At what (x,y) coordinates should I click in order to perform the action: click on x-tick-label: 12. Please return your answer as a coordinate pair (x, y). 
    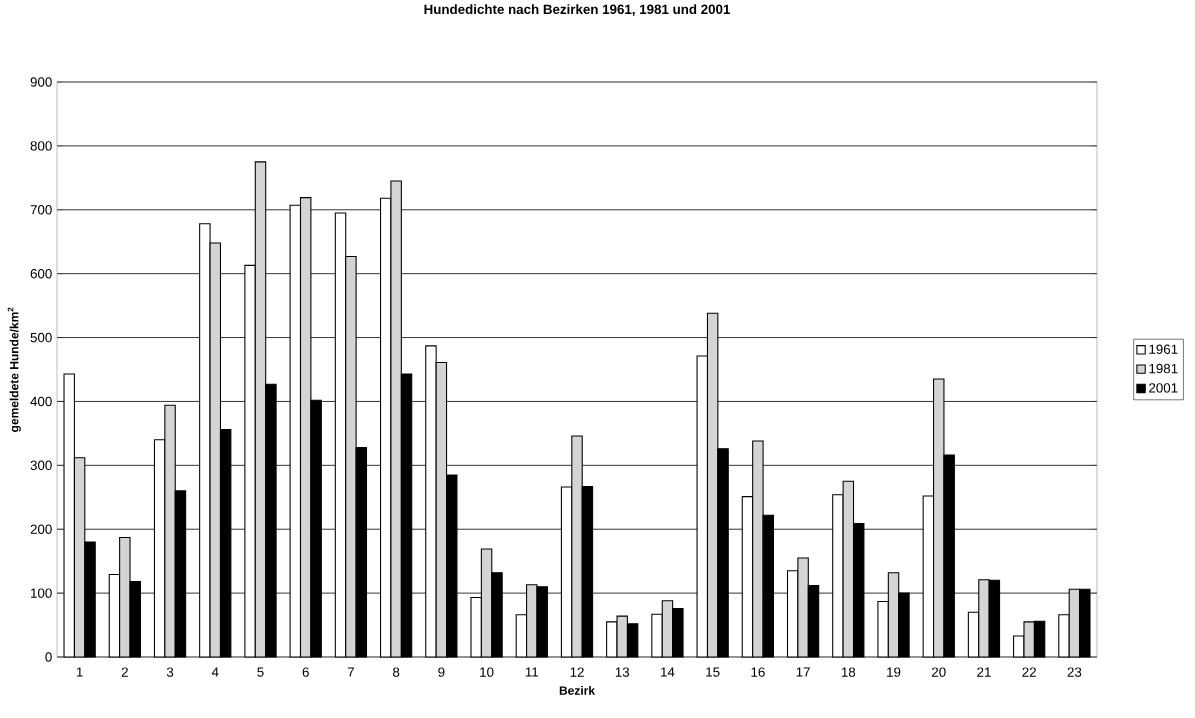
    Looking at the image, I should click on (577, 672).